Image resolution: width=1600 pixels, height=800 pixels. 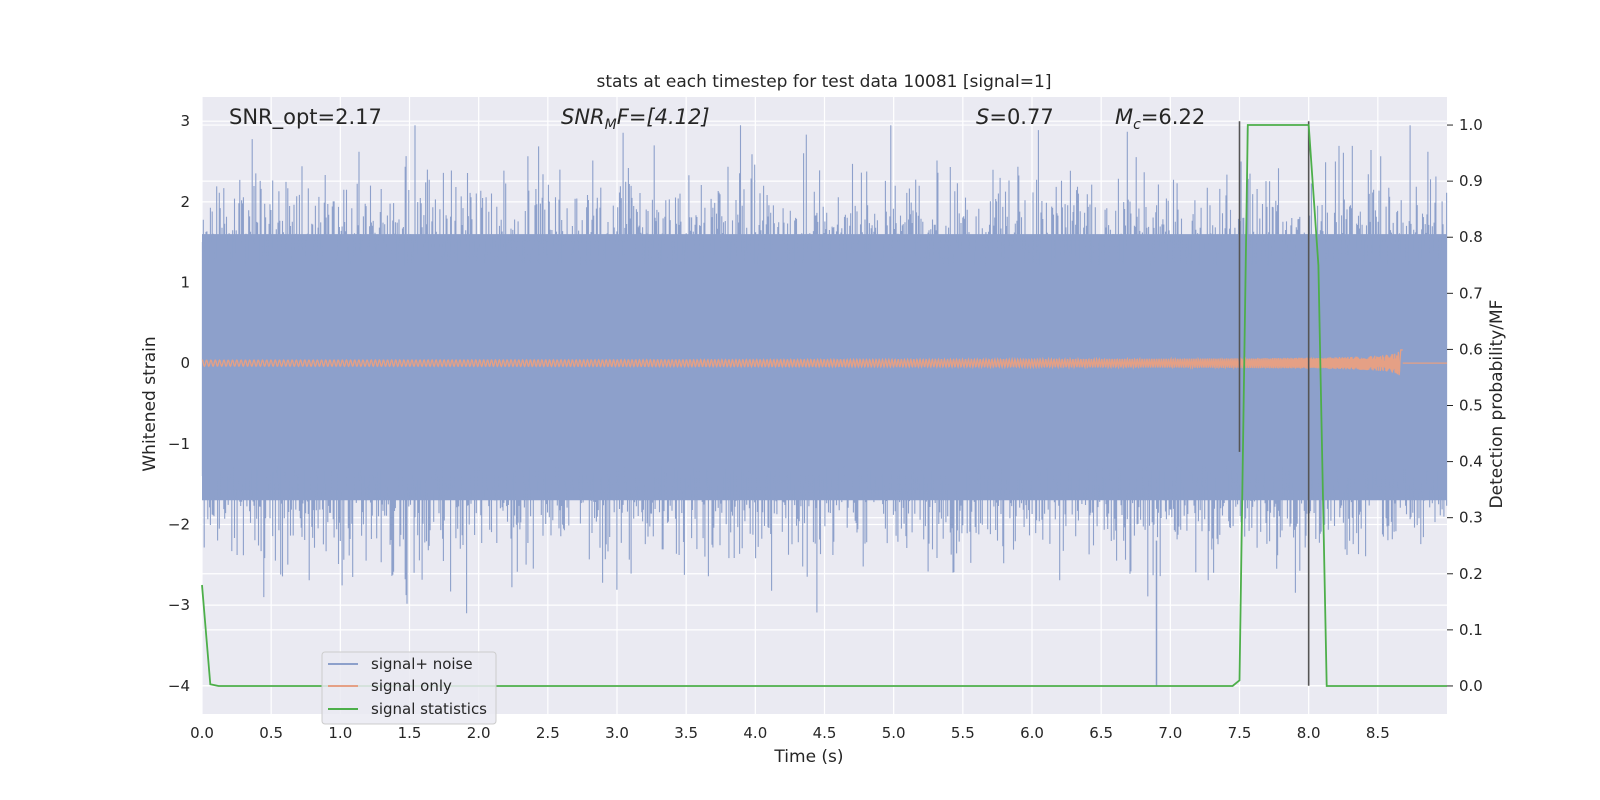 What do you see at coordinates (1471, 181) in the screenshot?
I see `y-right-tick-label: 0.9` at bounding box center [1471, 181].